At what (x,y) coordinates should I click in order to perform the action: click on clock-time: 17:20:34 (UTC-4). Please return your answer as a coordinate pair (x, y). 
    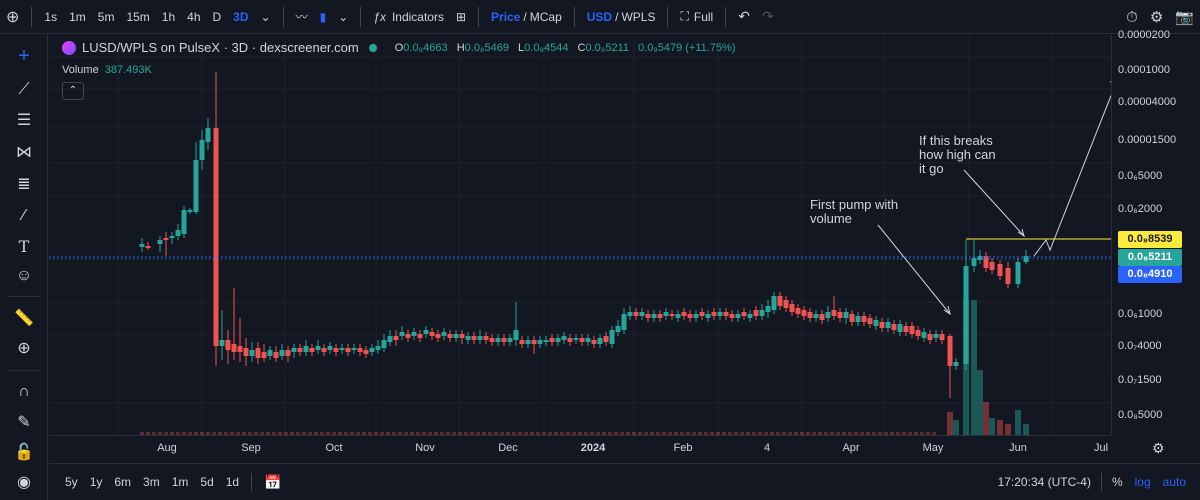
    Looking at the image, I should click on (1044, 482).